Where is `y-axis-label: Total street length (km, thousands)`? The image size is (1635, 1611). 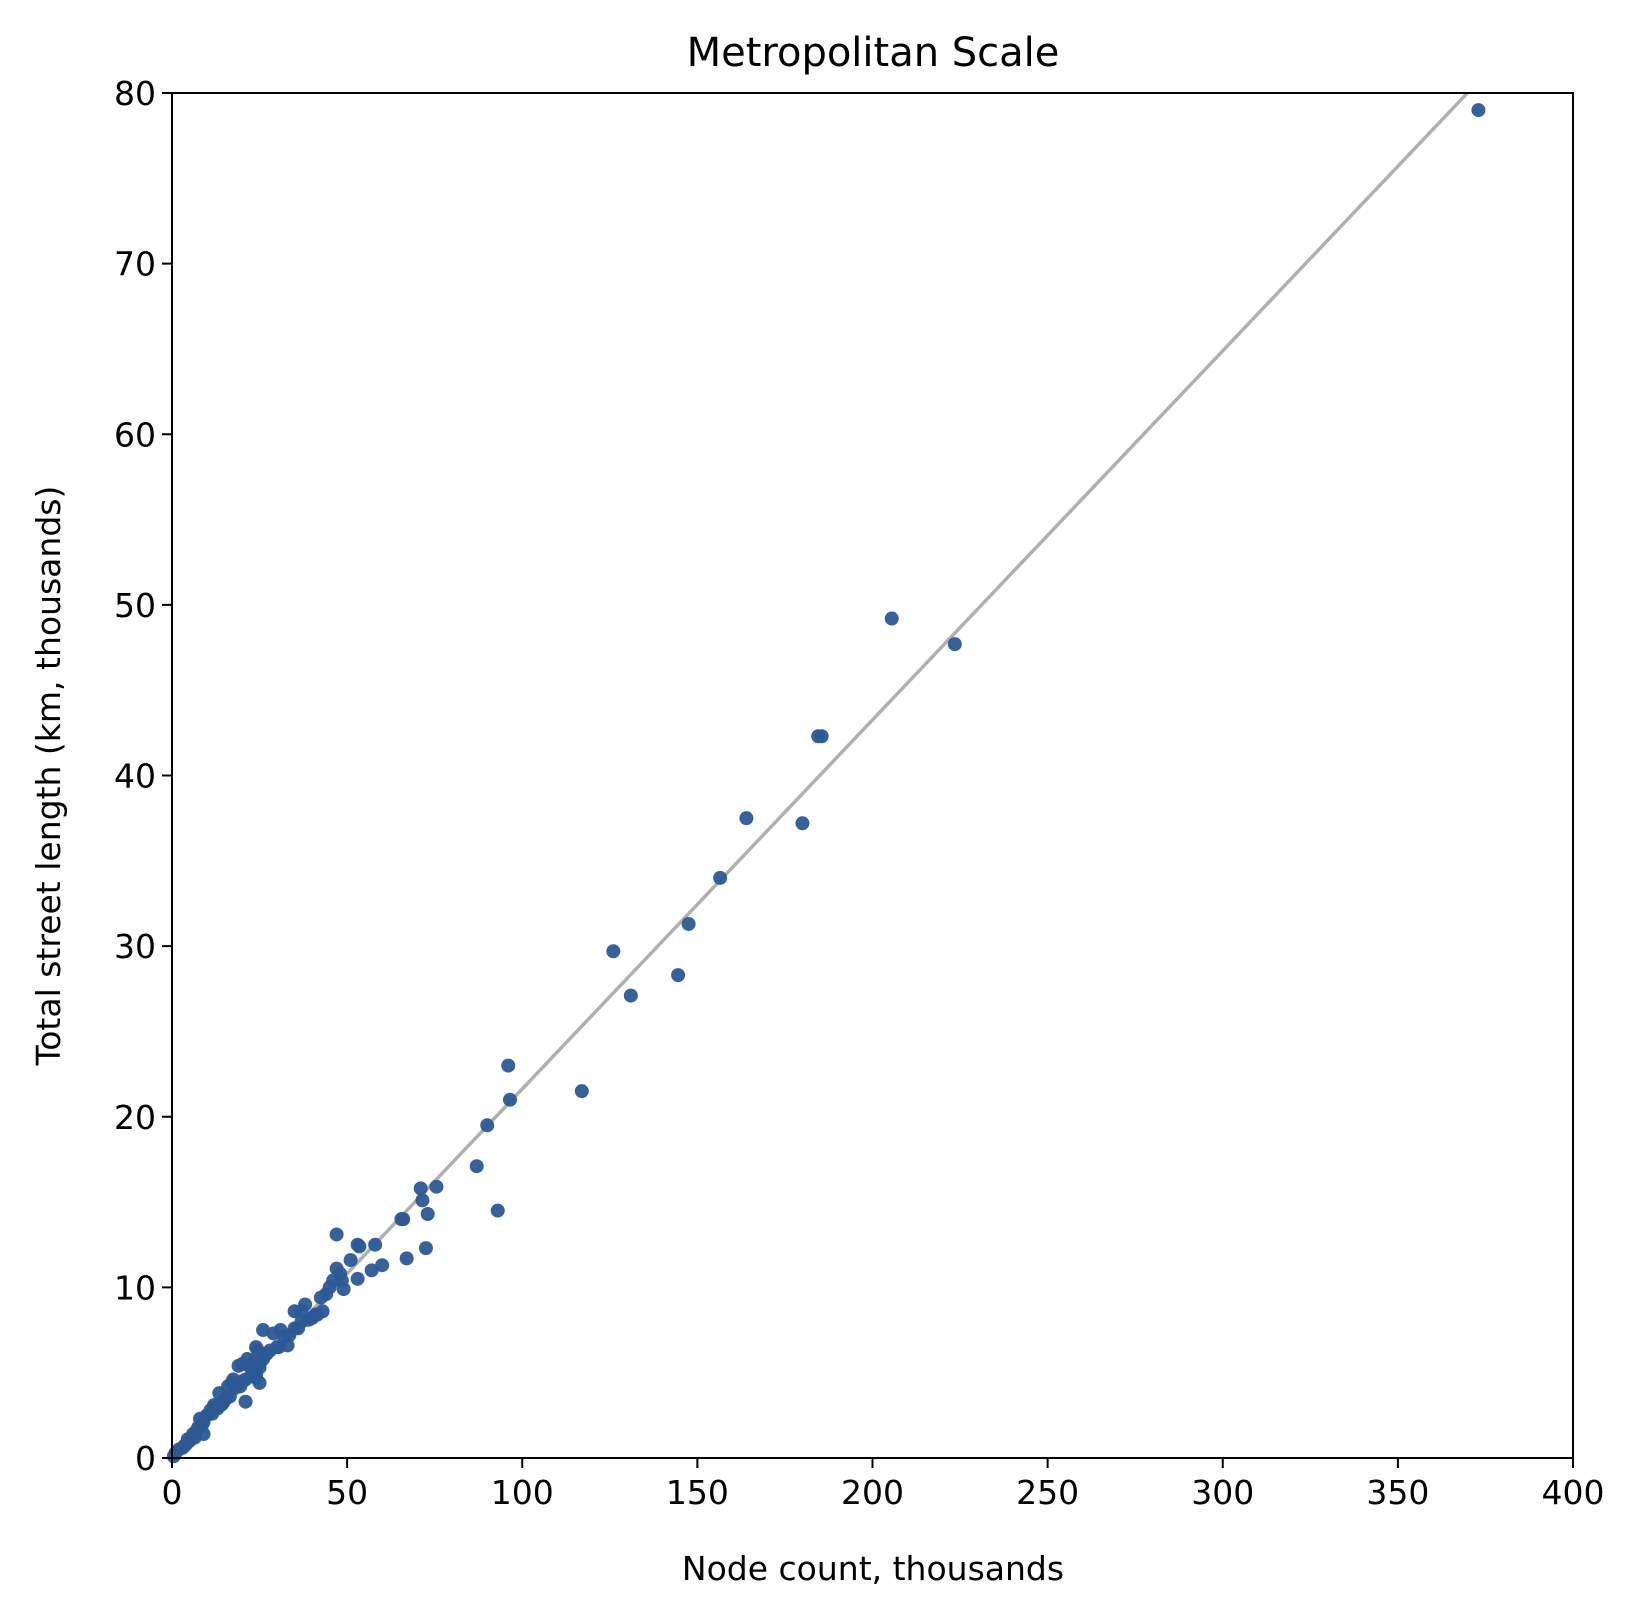 y-axis-label: Total street length (km, thousands) is located at coordinates (48, 776).